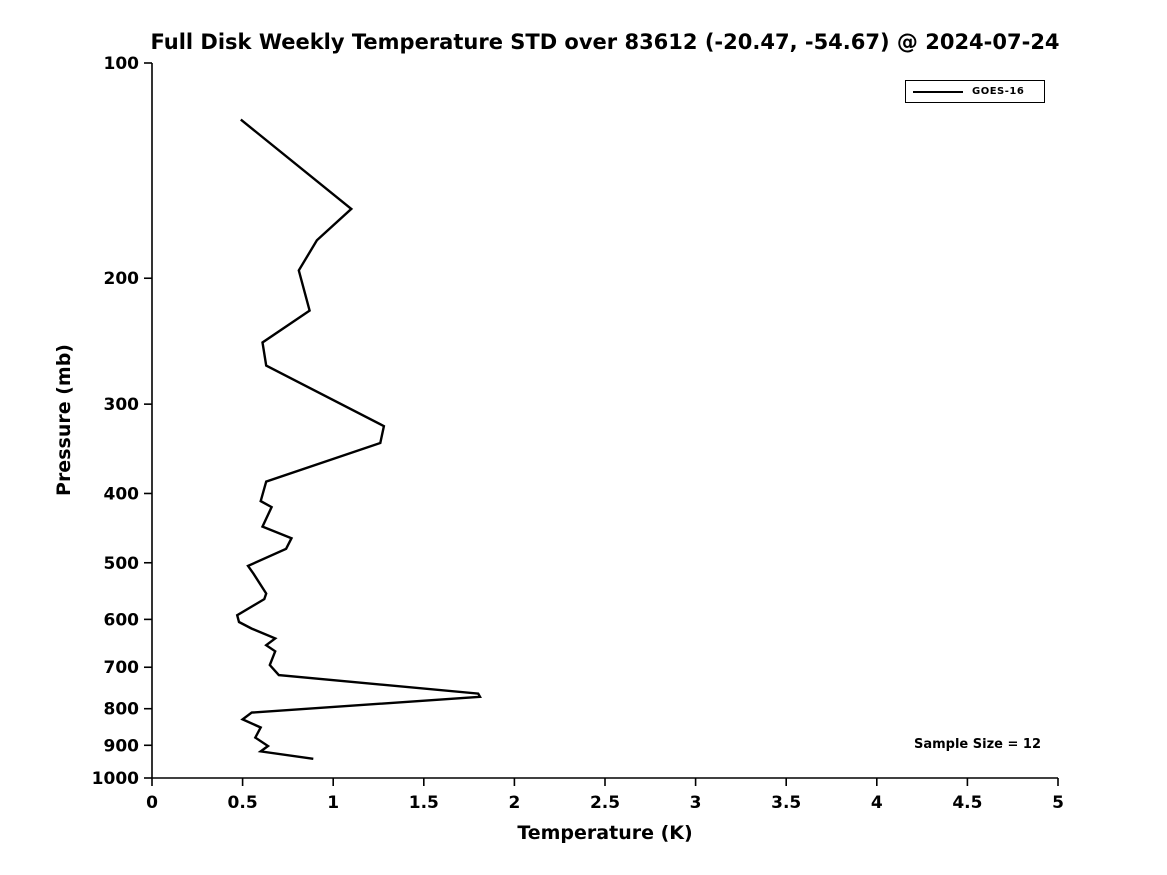 The image size is (1167, 875). I want to click on legend-label: GOES-16, so click(998, 91).